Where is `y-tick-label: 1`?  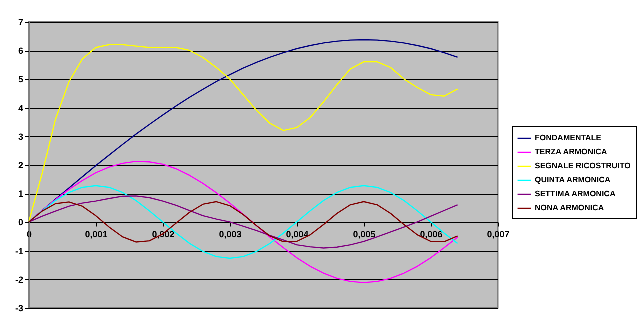
y-tick-label: 1 is located at coordinates (21, 194).